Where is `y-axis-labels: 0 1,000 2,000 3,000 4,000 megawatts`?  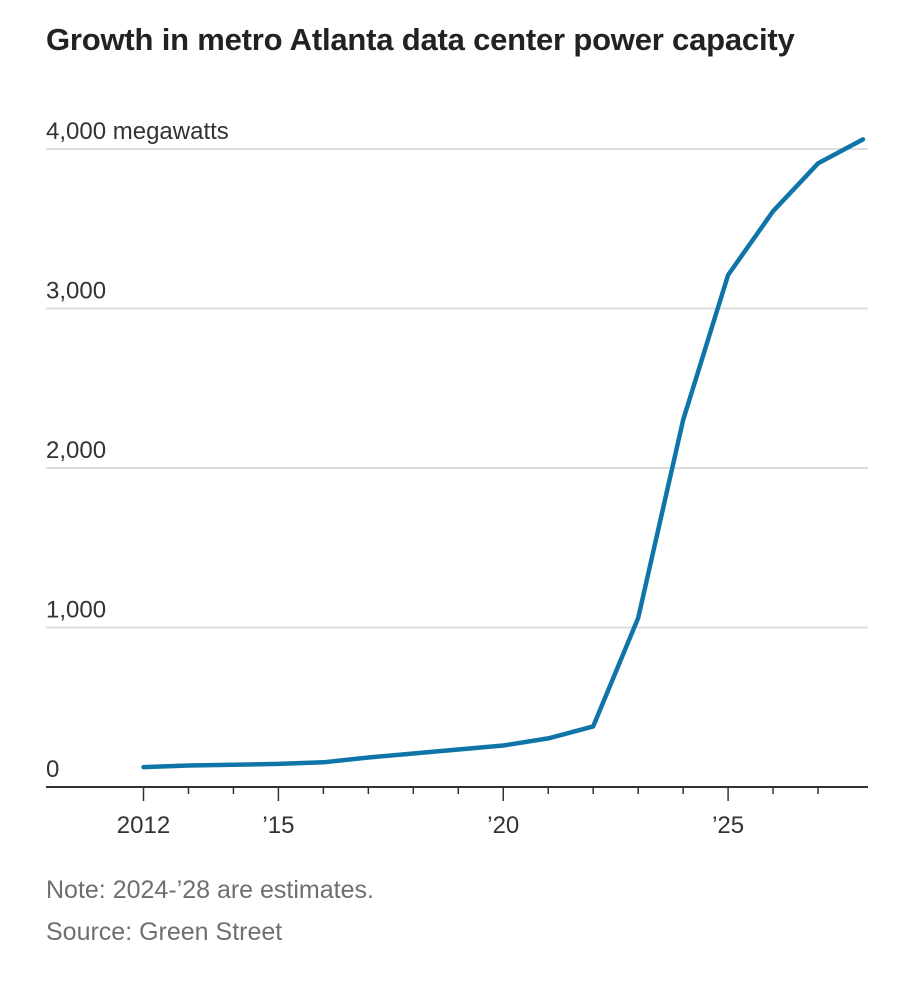
y-axis-labels: 0 1,000 2,000 3,000 4,000 megawatts is located at coordinates (137, 450).